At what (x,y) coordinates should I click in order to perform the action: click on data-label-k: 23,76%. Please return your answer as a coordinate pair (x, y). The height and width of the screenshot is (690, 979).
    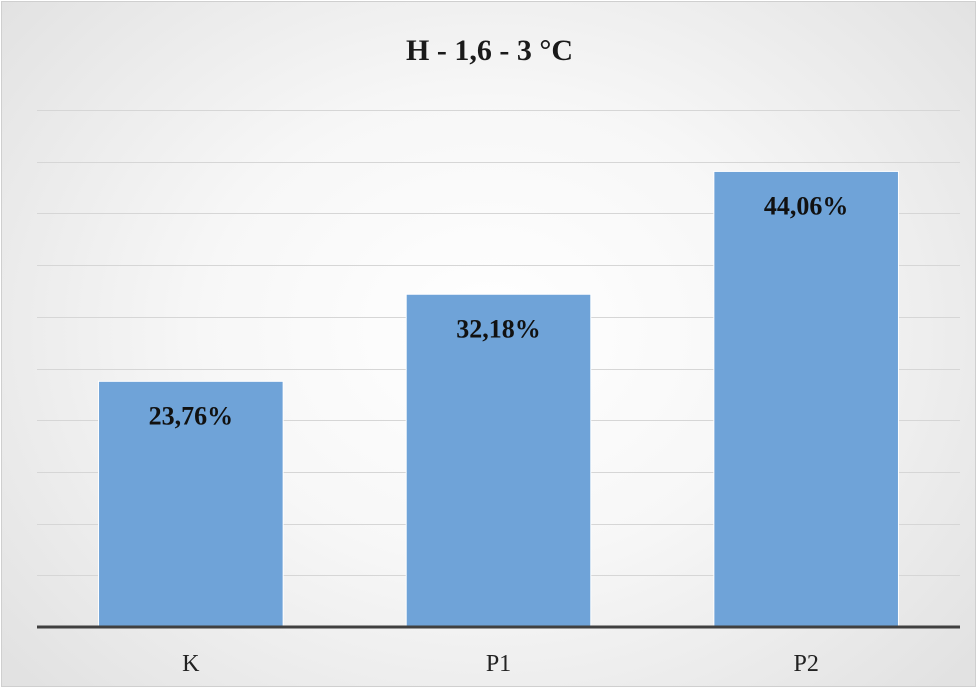
    Looking at the image, I should click on (191, 415).